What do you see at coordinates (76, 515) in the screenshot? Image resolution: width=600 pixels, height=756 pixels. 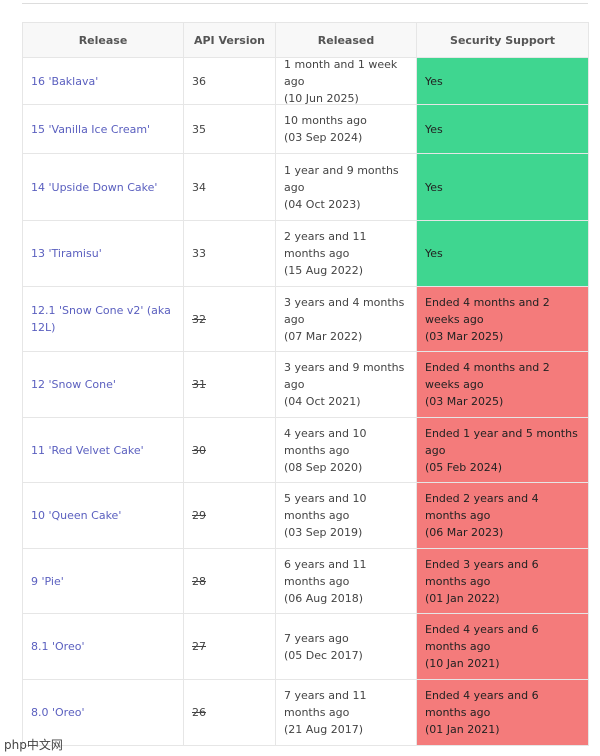 I see `release-name: 10 'Queen Cake'` at bounding box center [76, 515].